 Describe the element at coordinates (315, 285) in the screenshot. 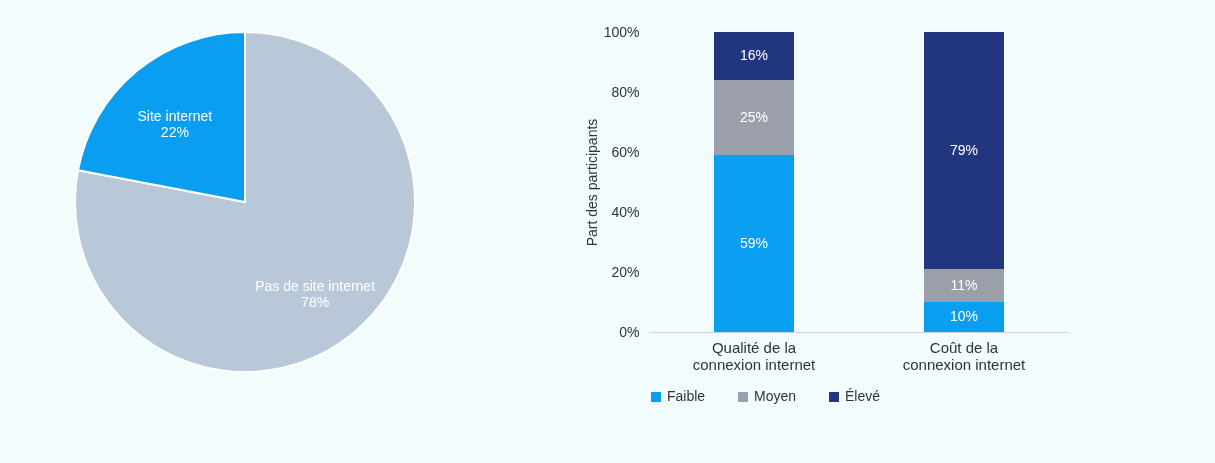

I see `slice-label: Pas de site internet` at that location.